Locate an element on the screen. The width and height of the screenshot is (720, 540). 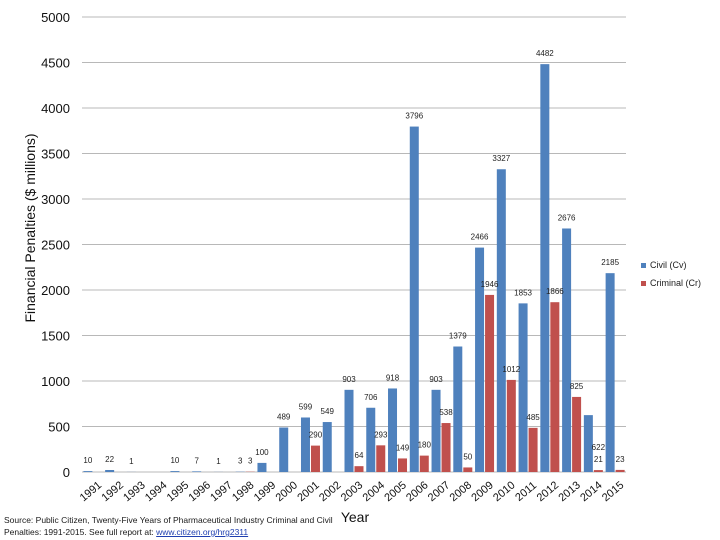
x-tick-label-2003: 2003 is located at coordinates (352, 491).